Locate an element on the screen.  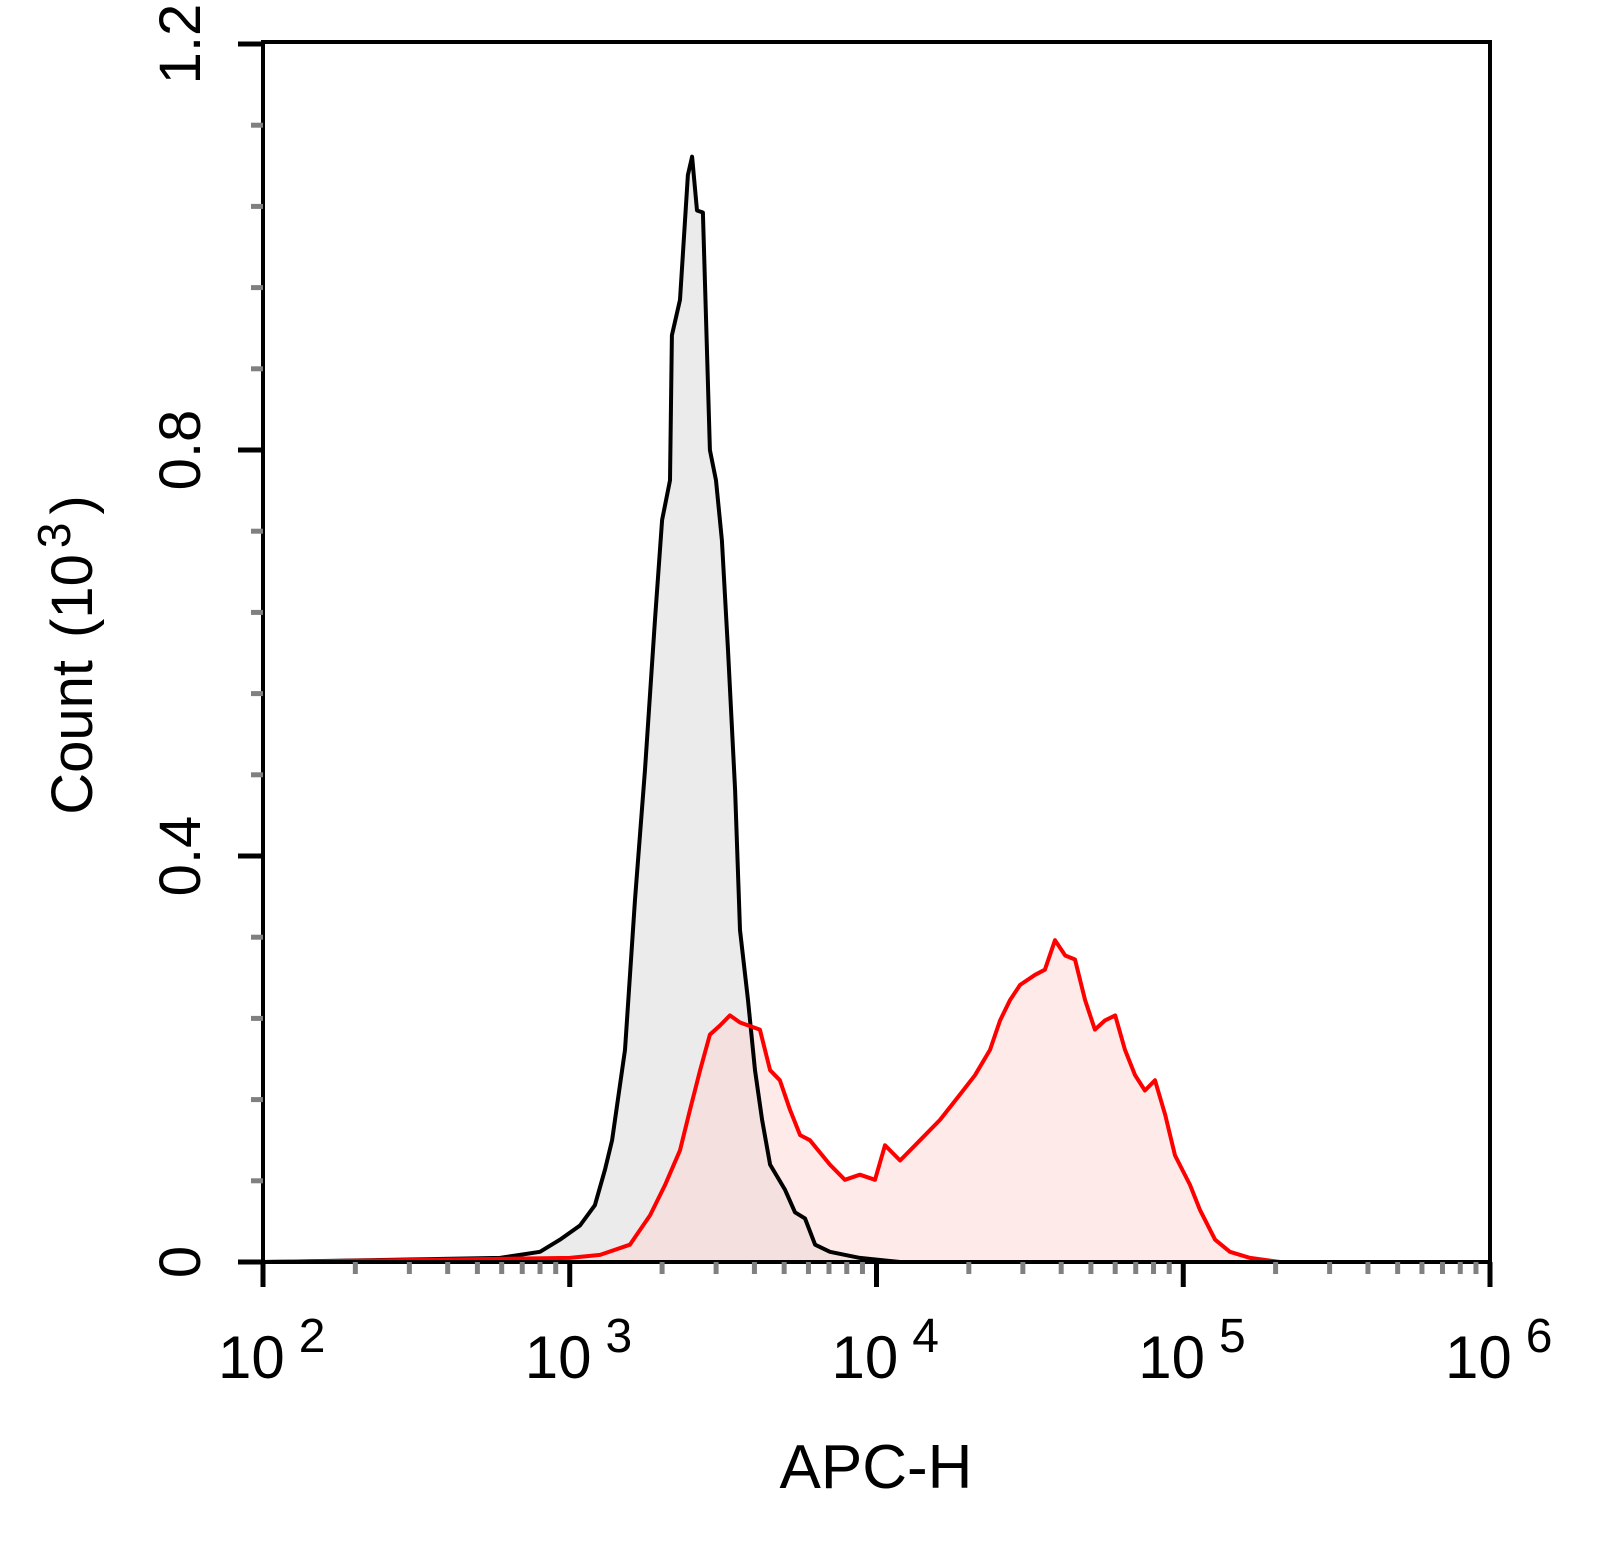
y-axis-label-text: Count is located at coordinates (72, 737).